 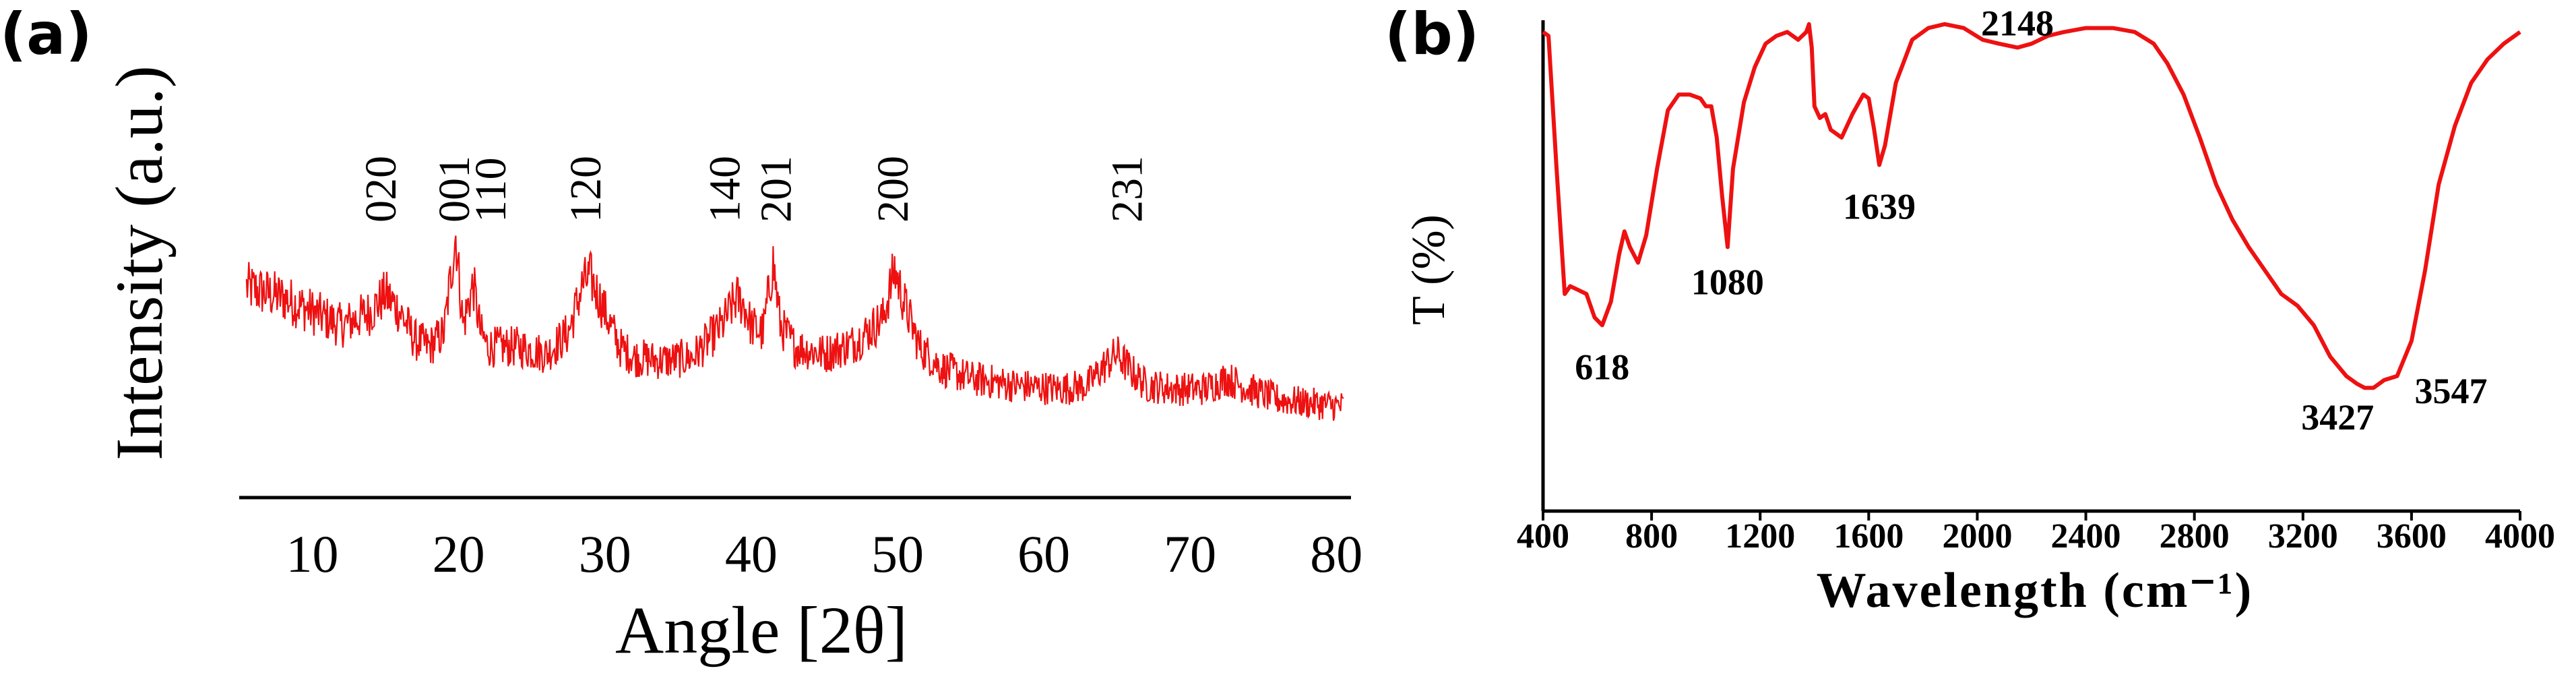 What do you see at coordinates (1336, 554) in the screenshot?
I see `xrd-x-tick-label: 80` at bounding box center [1336, 554].